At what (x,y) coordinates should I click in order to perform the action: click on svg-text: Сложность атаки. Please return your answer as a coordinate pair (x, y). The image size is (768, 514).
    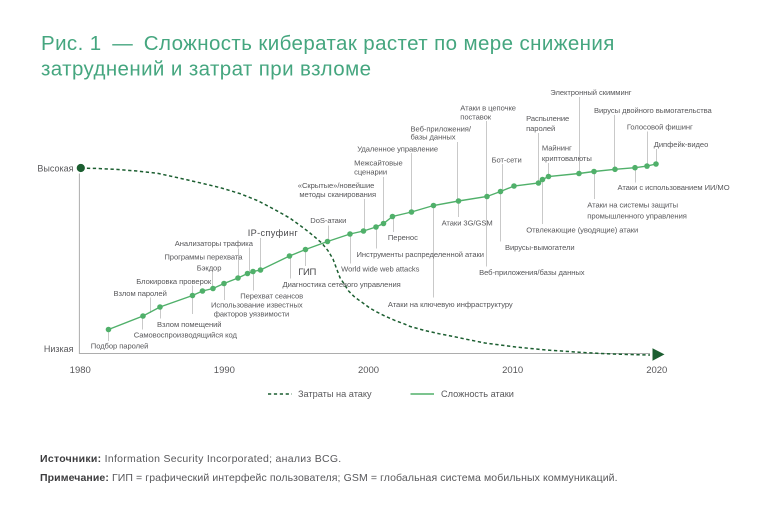
    Looking at the image, I should click on (477, 394).